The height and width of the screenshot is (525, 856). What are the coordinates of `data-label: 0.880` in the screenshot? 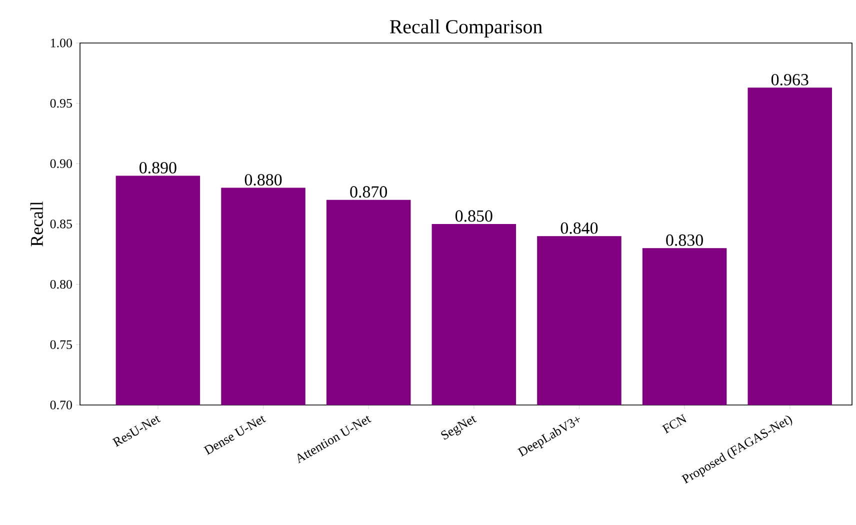 It's located at (263, 180).